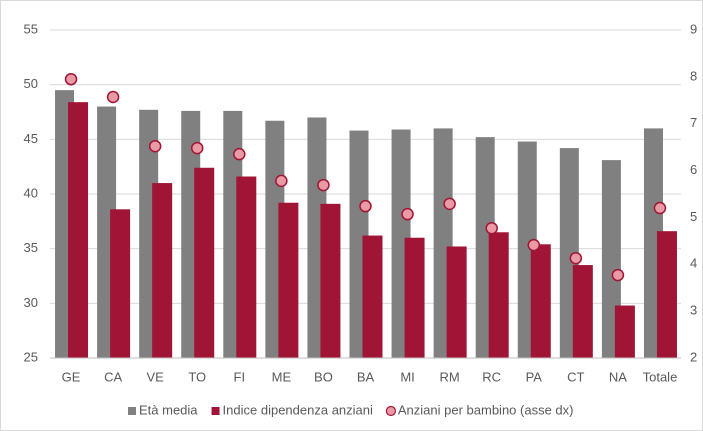  Describe the element at coordinates (450, 376) in the screenshot. I see `x-tick-label: RM` at that location.